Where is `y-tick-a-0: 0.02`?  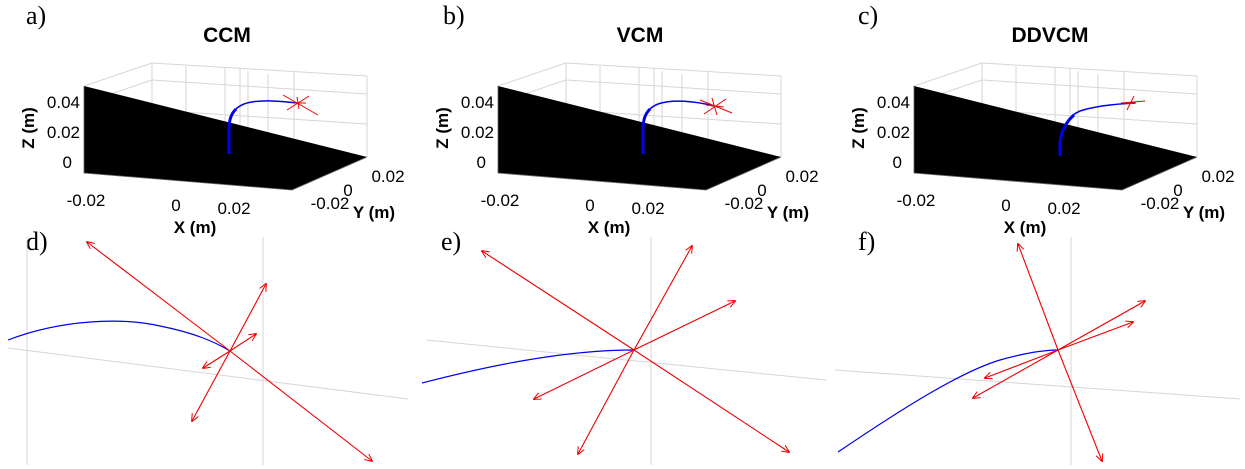 y-tick-a-0: 0.02 is located at coordinates (387, 176).